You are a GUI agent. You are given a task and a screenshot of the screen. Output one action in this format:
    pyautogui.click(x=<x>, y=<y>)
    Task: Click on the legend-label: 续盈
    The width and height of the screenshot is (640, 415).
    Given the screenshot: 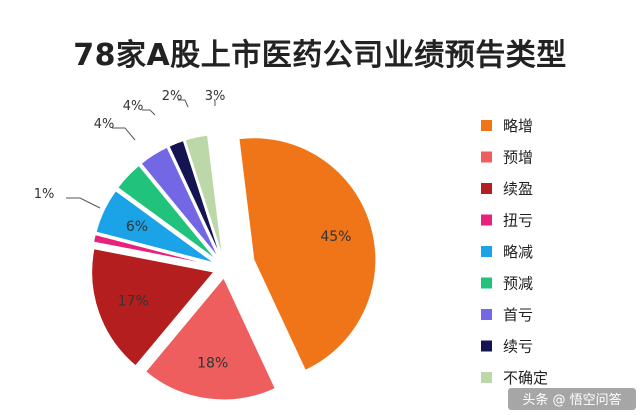 What is the action you would take?
    pyautogui.click(x=518, y=189)
    